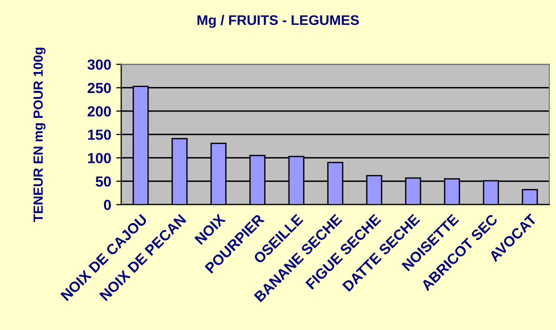  What do you see at coordinates (39, 135) in the screenshot?
I see `y-axis-title: TENEUR EN mg POUR 100g` at bounding box center [39, 135].